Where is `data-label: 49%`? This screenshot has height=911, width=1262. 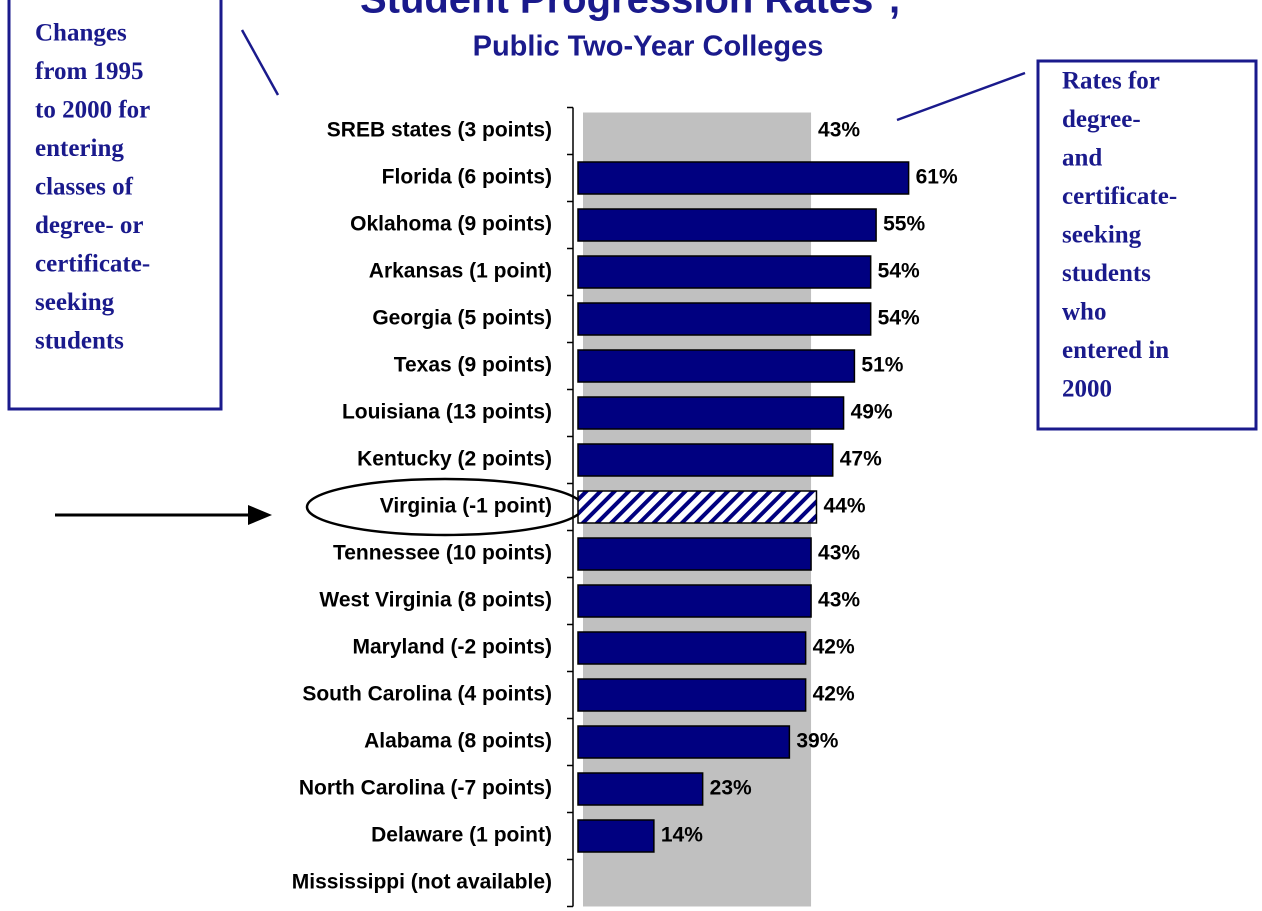
data-label: 49% is located at coordinates (872, 412).